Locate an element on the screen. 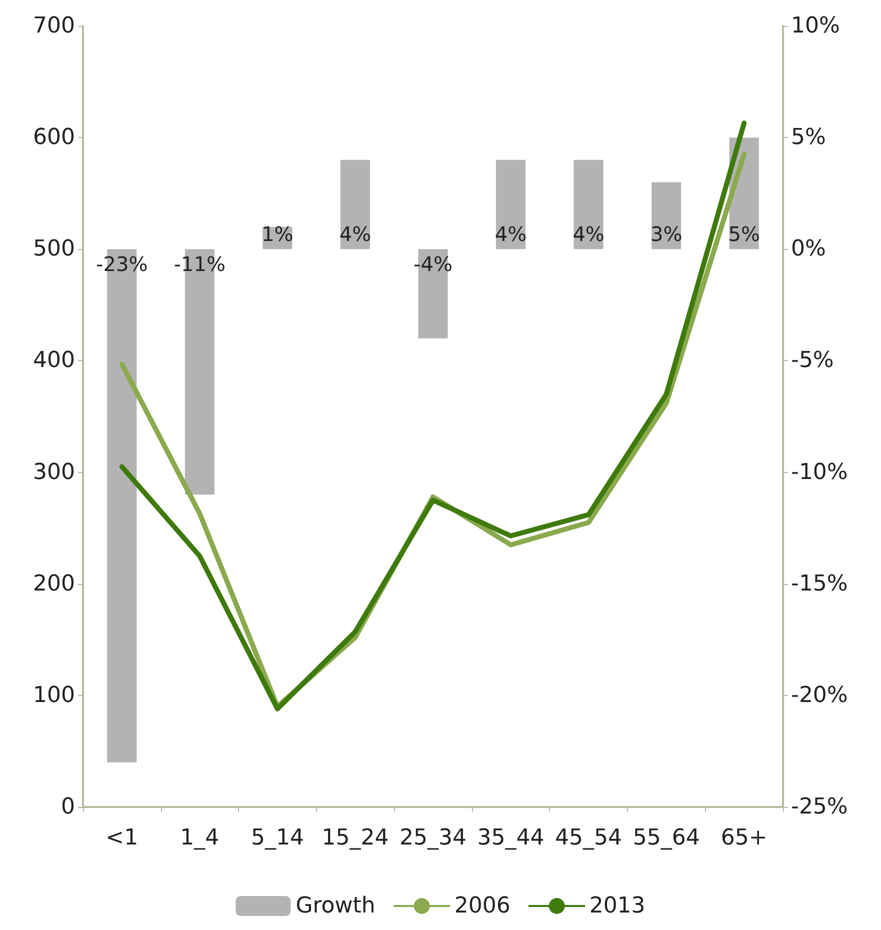  y2-tick-label: -10% is located at coordinates (819, 472).